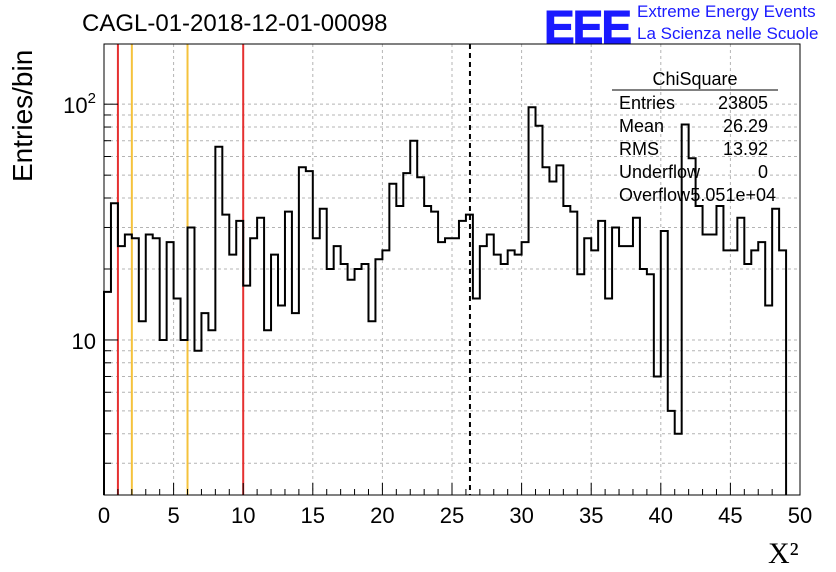 The image size is (836, 572). What do you see at coordinates (742, 103) in the screenshot?
I see `stat-entries-value: 23805` at bounding box center [742, 103].